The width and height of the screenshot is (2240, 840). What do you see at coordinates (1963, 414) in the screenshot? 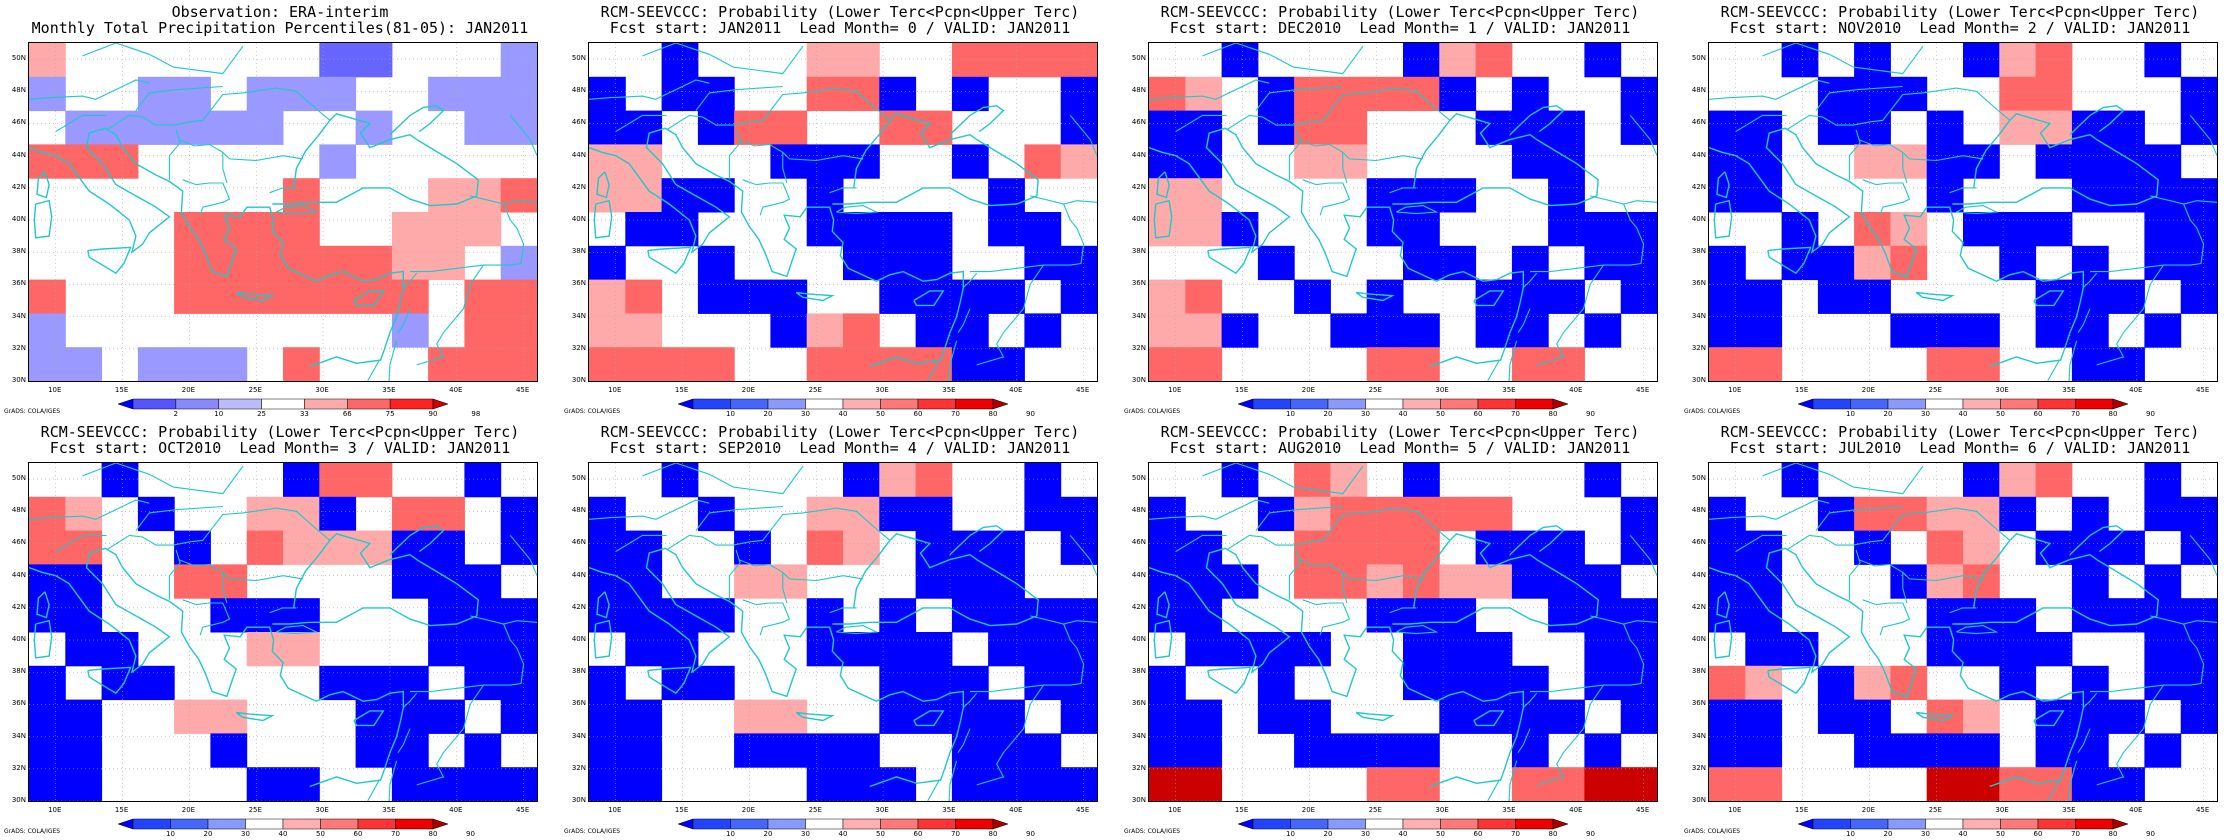
I see `colorbar-label: 40` at bounding box center [1963, 414].